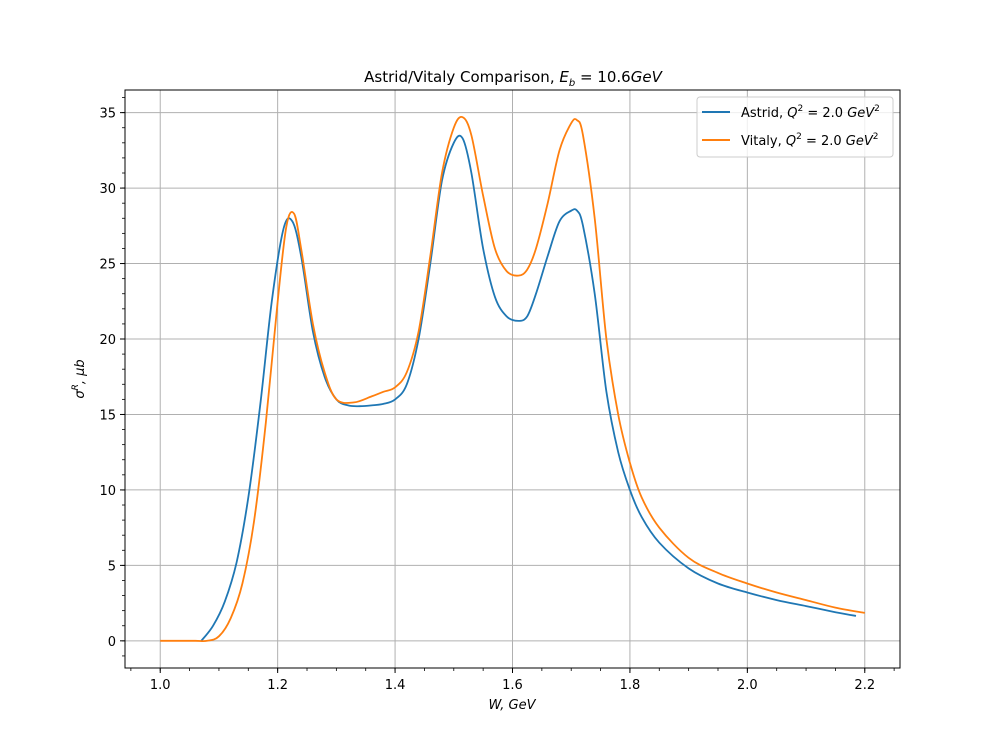 The image size is (1000, 750). What do you see at coordinates (810, 112) in the screenshot?
I see `legend-label-astrid: Astrid, Q2 = 2.0 GeV2` at bounding box center [810, 112].